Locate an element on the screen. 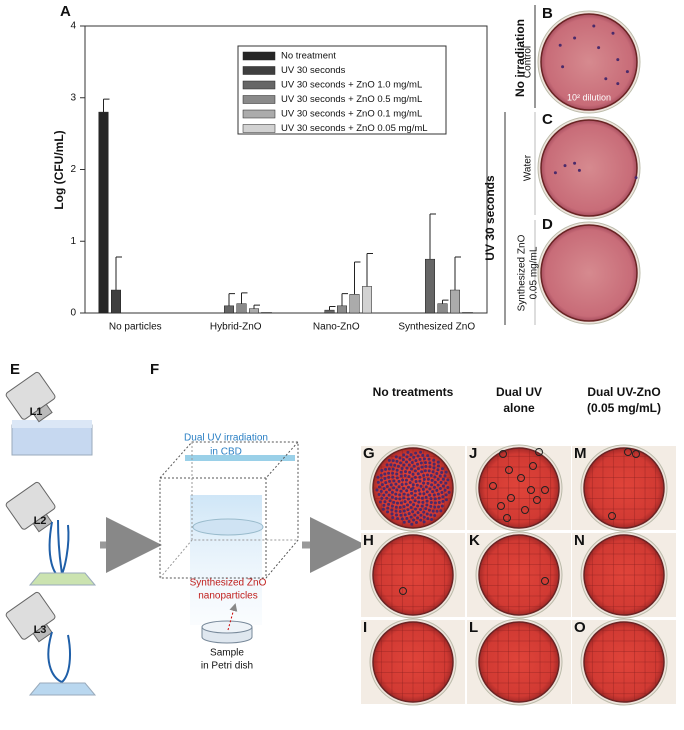  y-tick-label: 2 is located at coordinates (73, 169).